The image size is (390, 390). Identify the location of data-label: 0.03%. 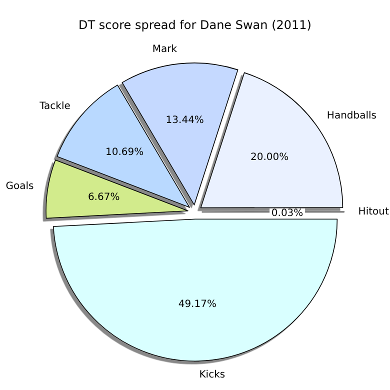
(287, 213).